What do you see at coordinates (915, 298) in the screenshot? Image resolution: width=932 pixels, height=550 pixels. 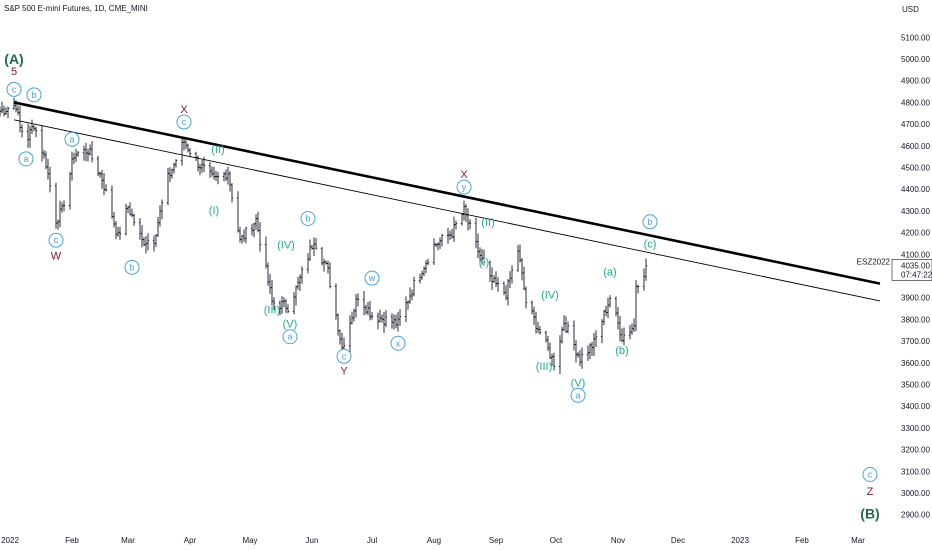 I see `y-tick-label: 3900.00` at bounding box center [915, 298].